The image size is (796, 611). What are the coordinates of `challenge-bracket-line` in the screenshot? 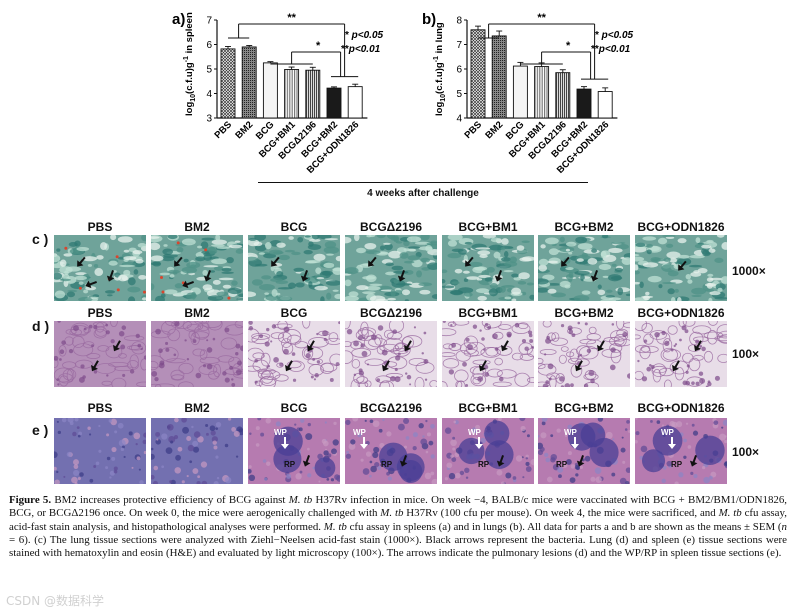 It's located at (423, 182).